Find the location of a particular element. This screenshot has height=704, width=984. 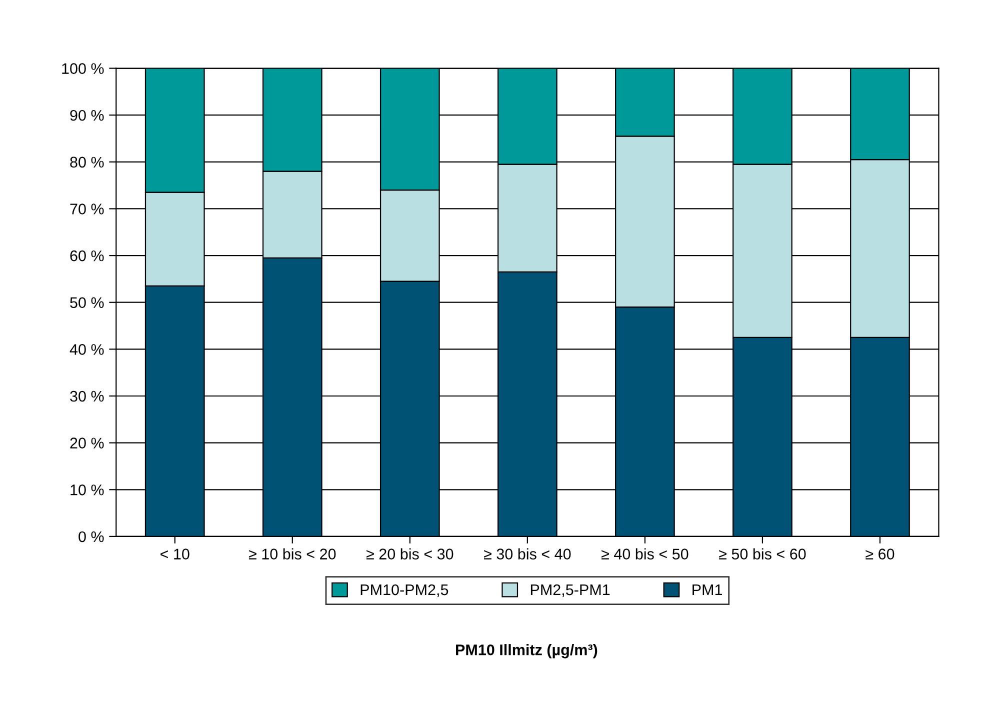

legend-label: PM1 is located at coordinates (707, 590).